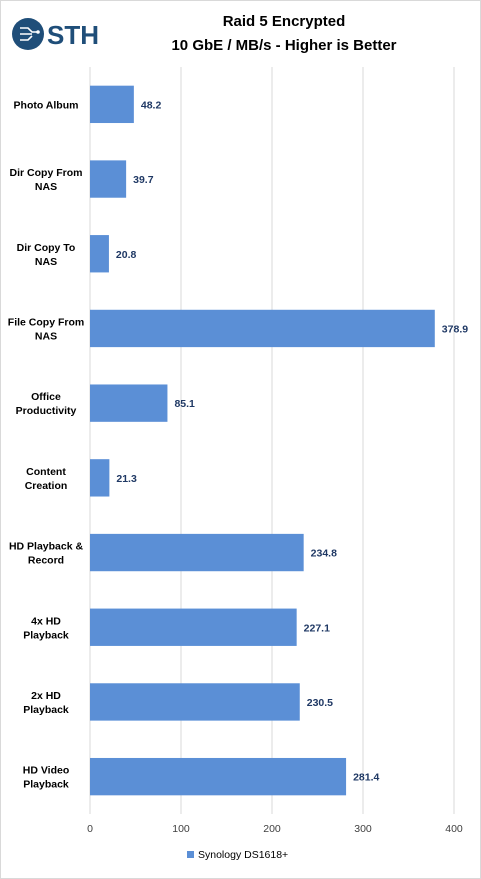 The height and width of the screenshot is (879, 481). I want to click on category-label-line: Creation, so click(46, 486).